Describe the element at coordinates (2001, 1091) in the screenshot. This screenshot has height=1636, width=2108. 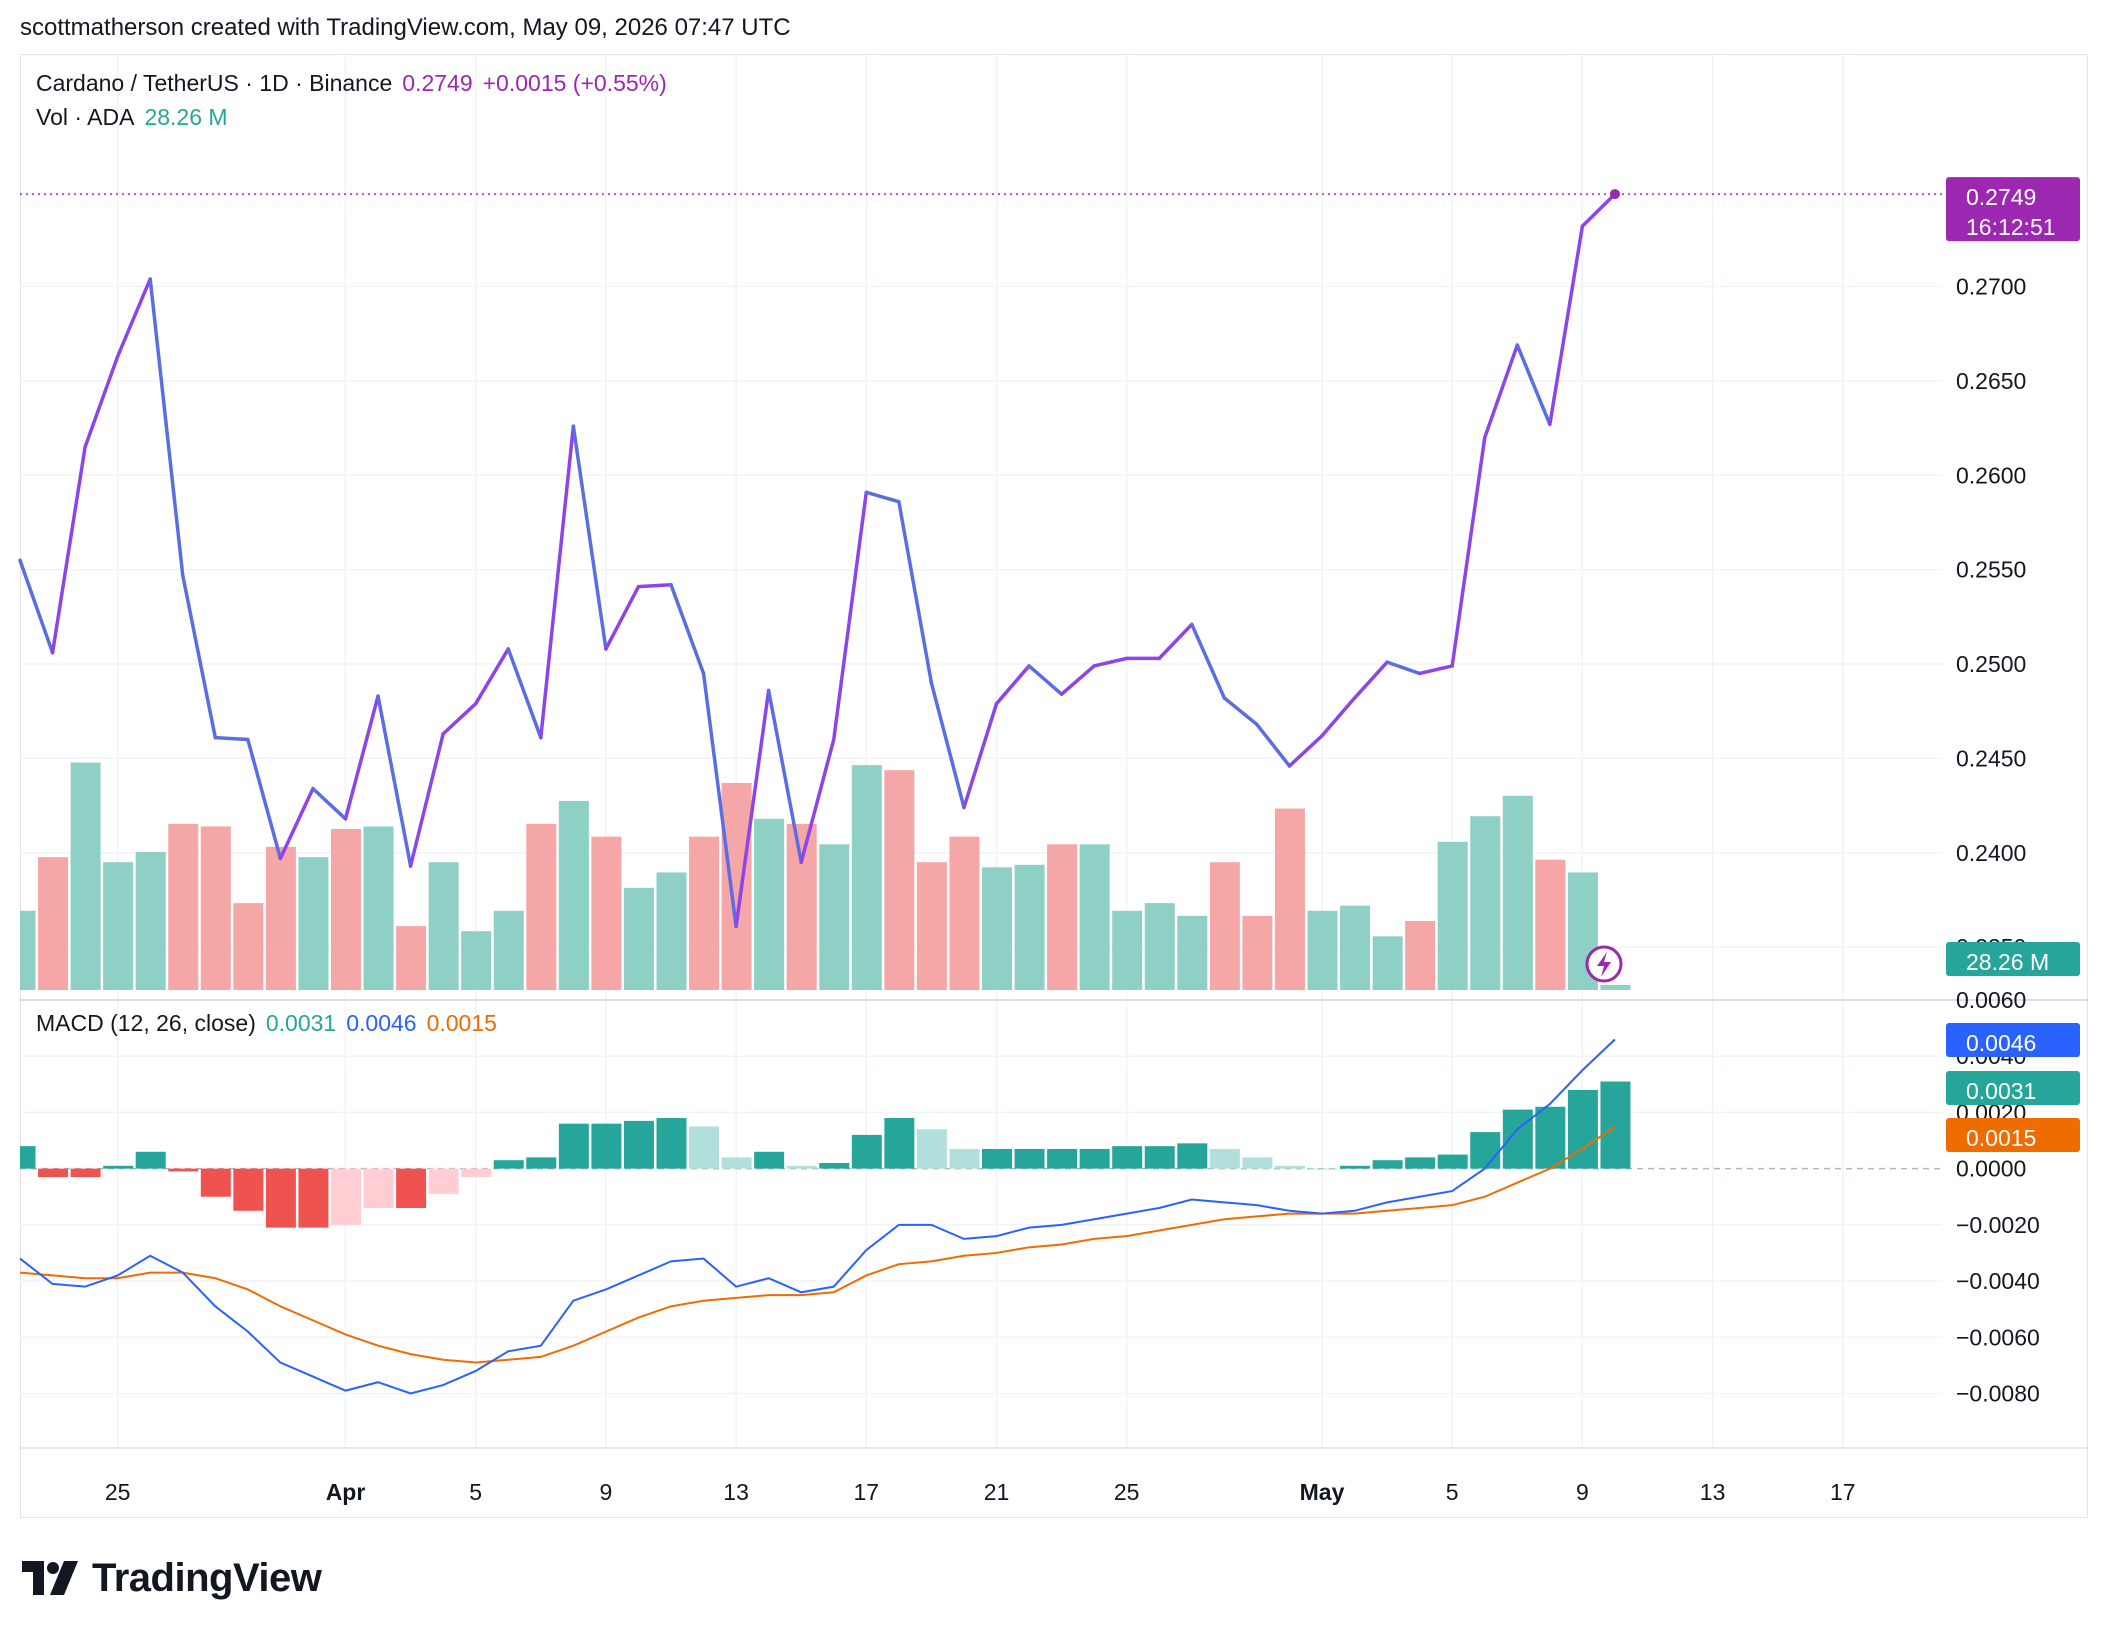
I see `histogram-badge-text: 0.0031` at that location.